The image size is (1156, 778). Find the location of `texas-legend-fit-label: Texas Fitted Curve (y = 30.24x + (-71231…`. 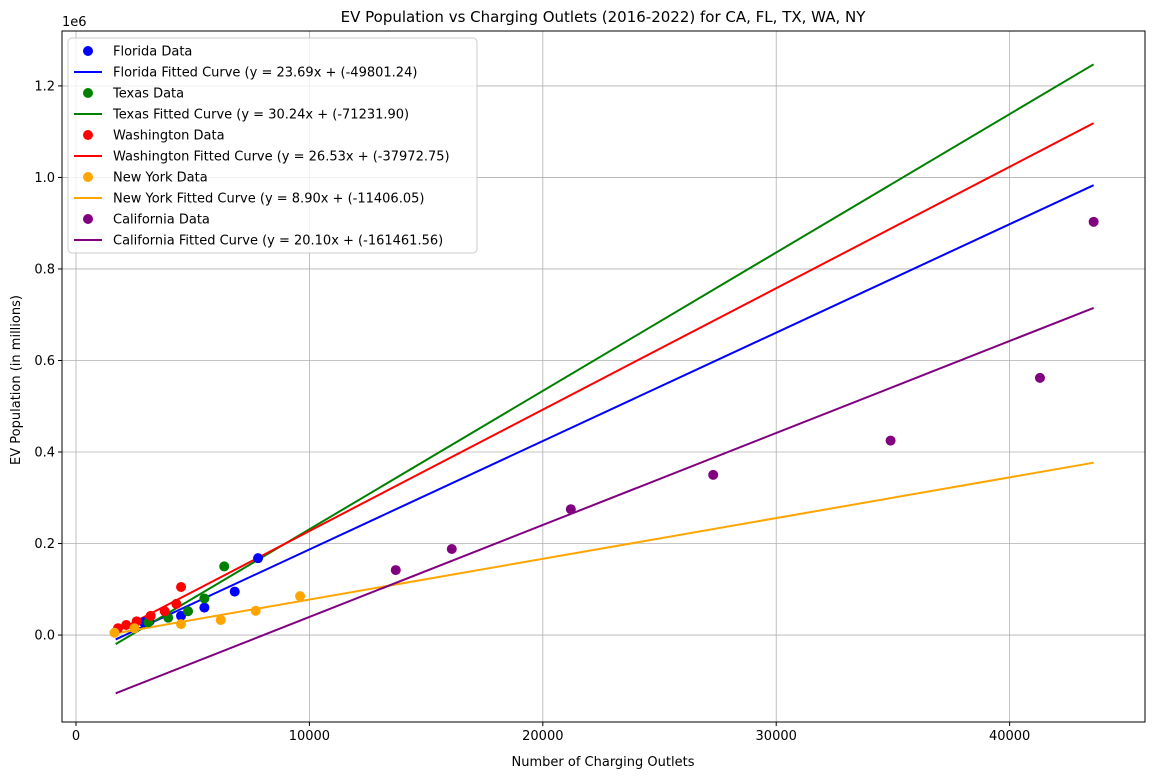

texas-legend-fit-label: Texas Fitted Curve (y = 30.24x + (-71231… is located at coordinates (260, 115).